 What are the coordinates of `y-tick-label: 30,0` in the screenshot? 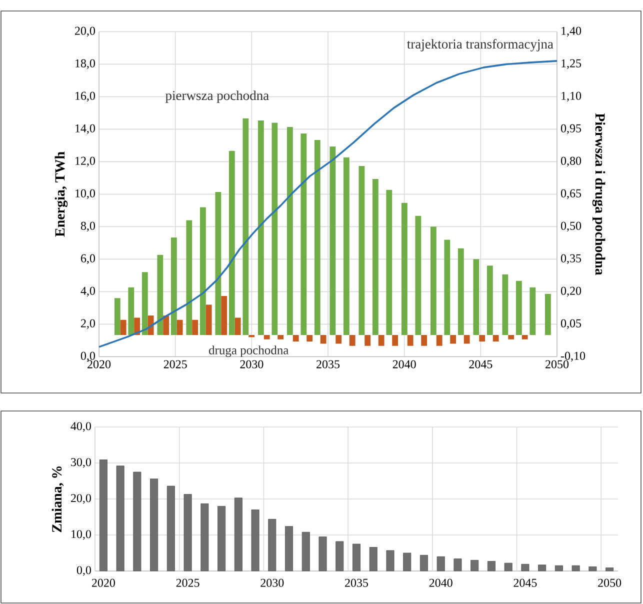 It's located at (81, 463).